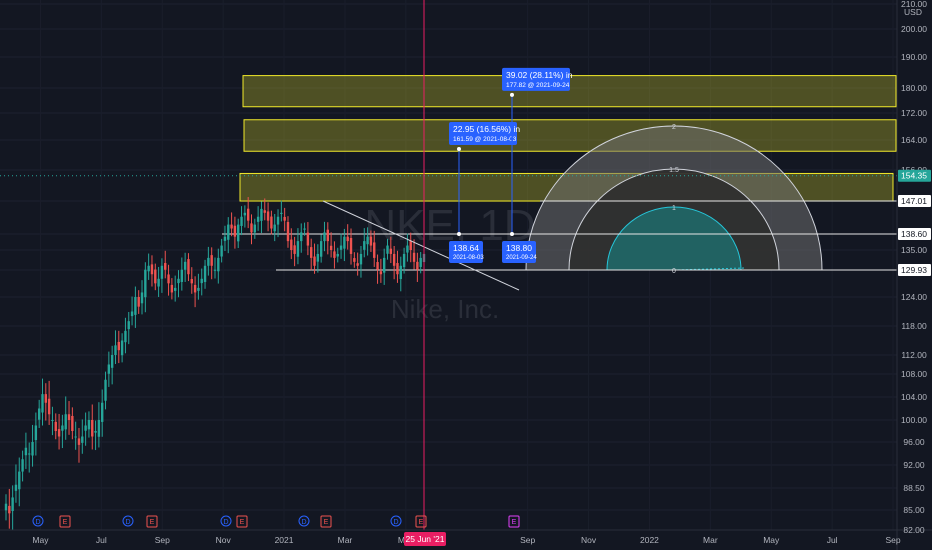 The width and height of the screenshot is (932, 550). What do you see at coordinates (914, 397) in the screenshot?
I see `price-tick-label: 104.00` at bounding box center [914, 397].